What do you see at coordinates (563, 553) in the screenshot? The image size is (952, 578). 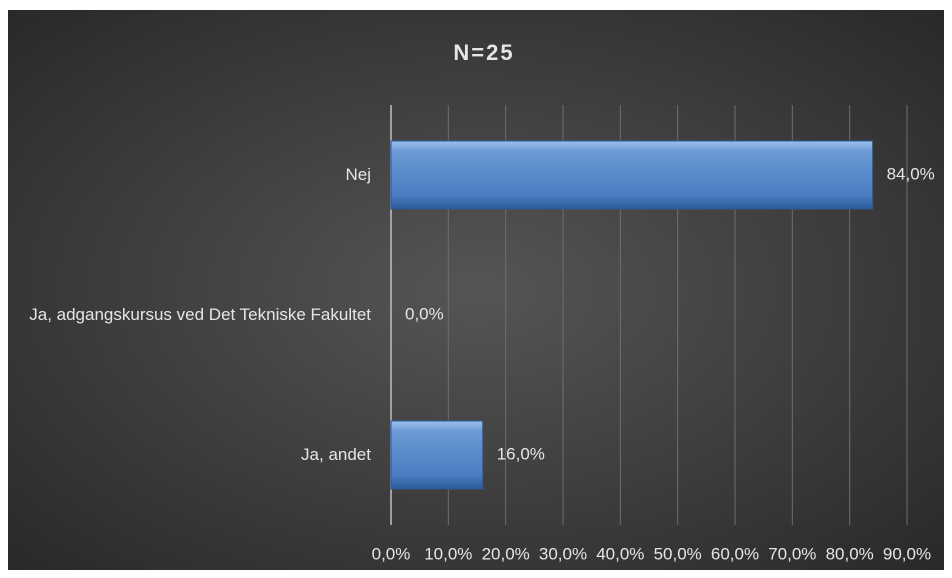 I see `x-tick-label: 30,0%` at bounding box center [563, 553].